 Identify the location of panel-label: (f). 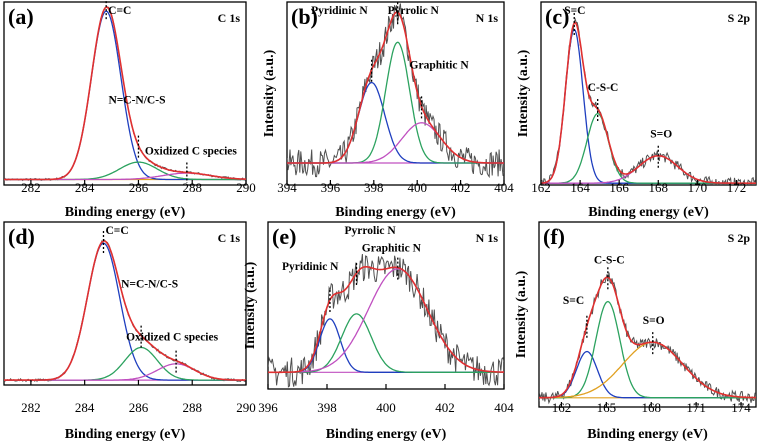
(554, 236).